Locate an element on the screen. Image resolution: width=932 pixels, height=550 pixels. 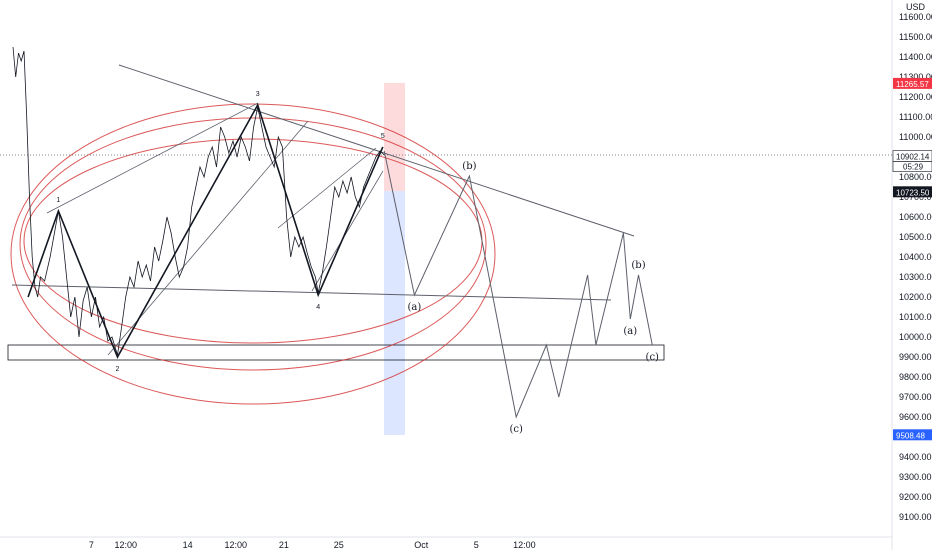
x-tick-label: 7 is located at coordinates (91, 545).